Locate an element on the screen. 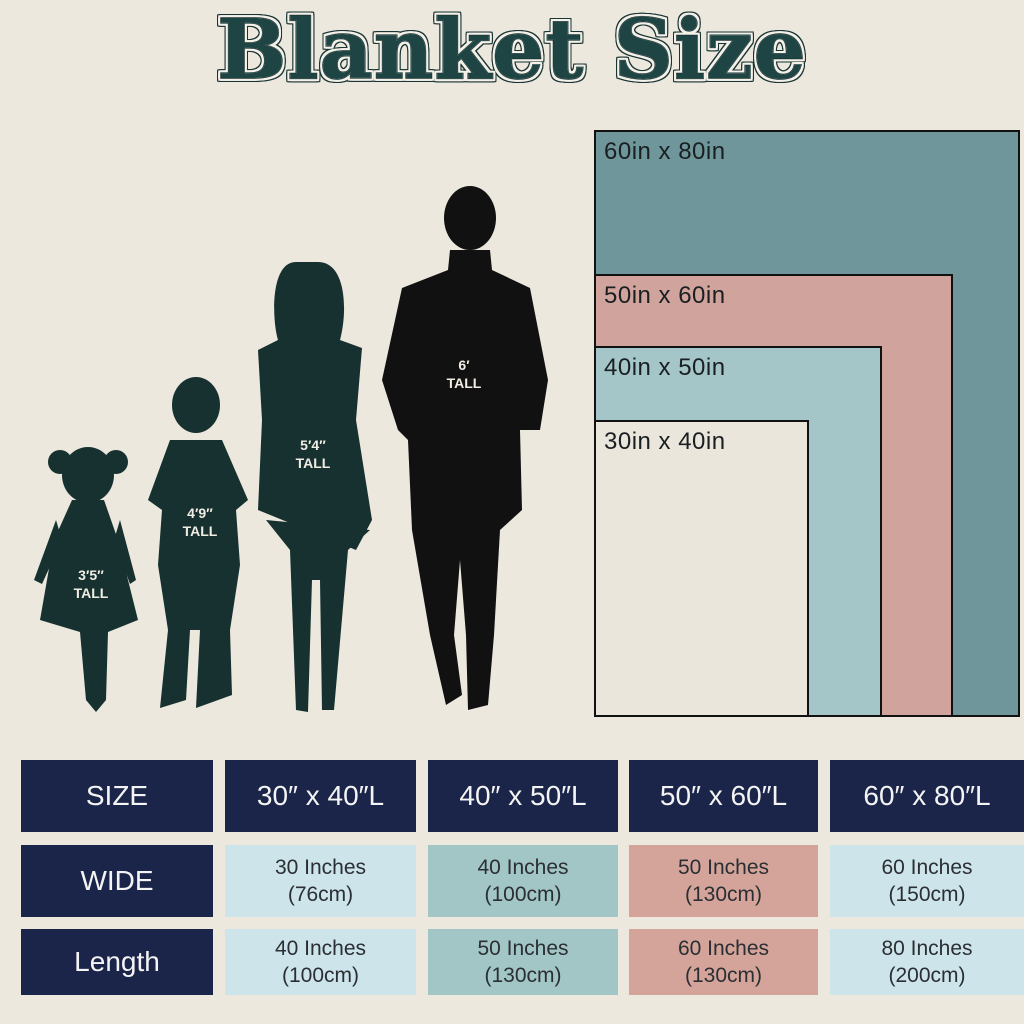 Image resolution: width=1024 pixels, height=1024 pixels. header-col: 60″ x 80″L is located at coordinates (927, 796).